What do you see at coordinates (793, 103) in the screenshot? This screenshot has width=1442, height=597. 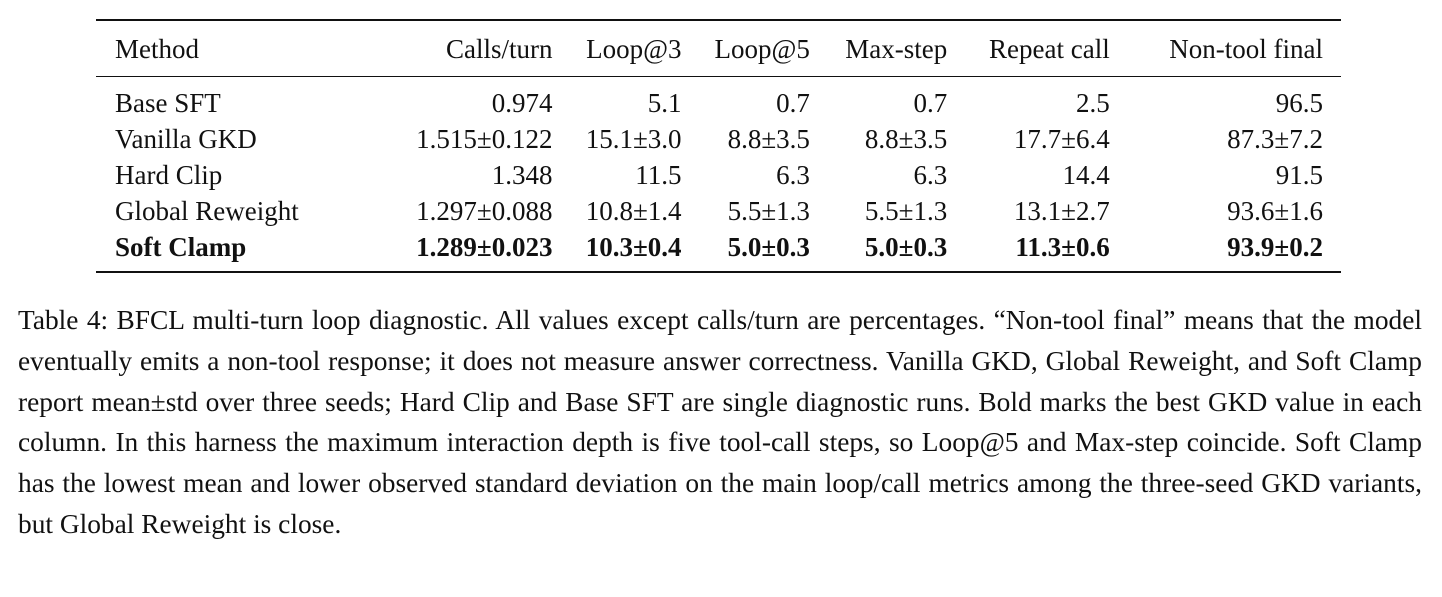 I see `cell-loop-5: 0.7` at bounding box center [793, 103].